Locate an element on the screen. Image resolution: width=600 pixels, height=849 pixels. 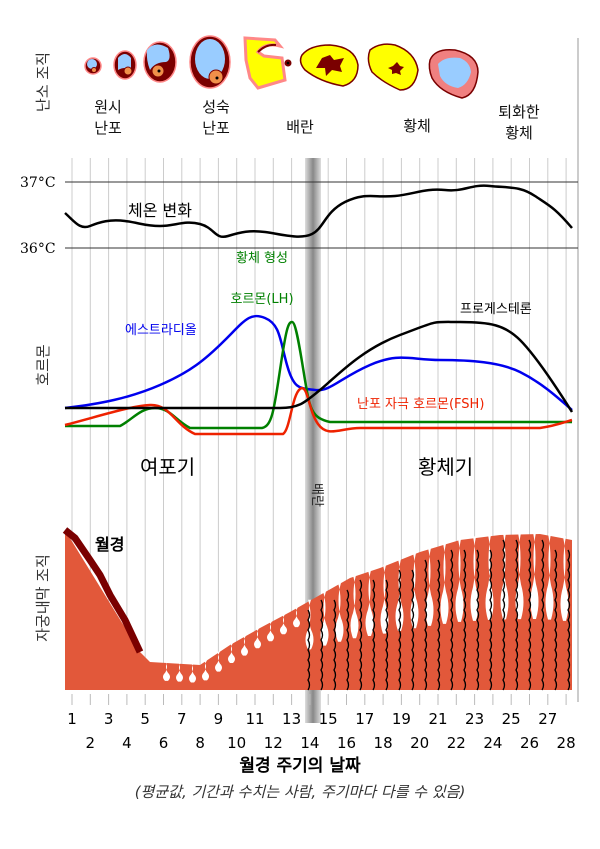
footnote: (평균값, 기간과 수치는 사람, 주기마다 다를 수 있음) is located at coordinates (300, 792).